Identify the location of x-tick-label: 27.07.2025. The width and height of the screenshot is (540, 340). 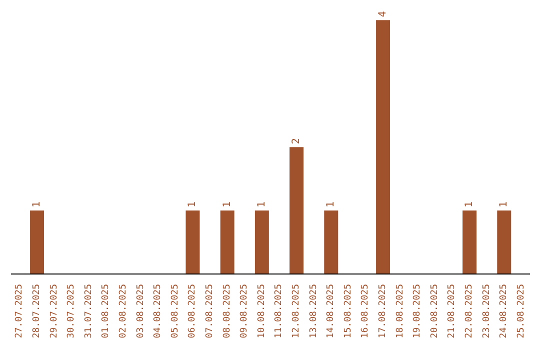
(19, 311).